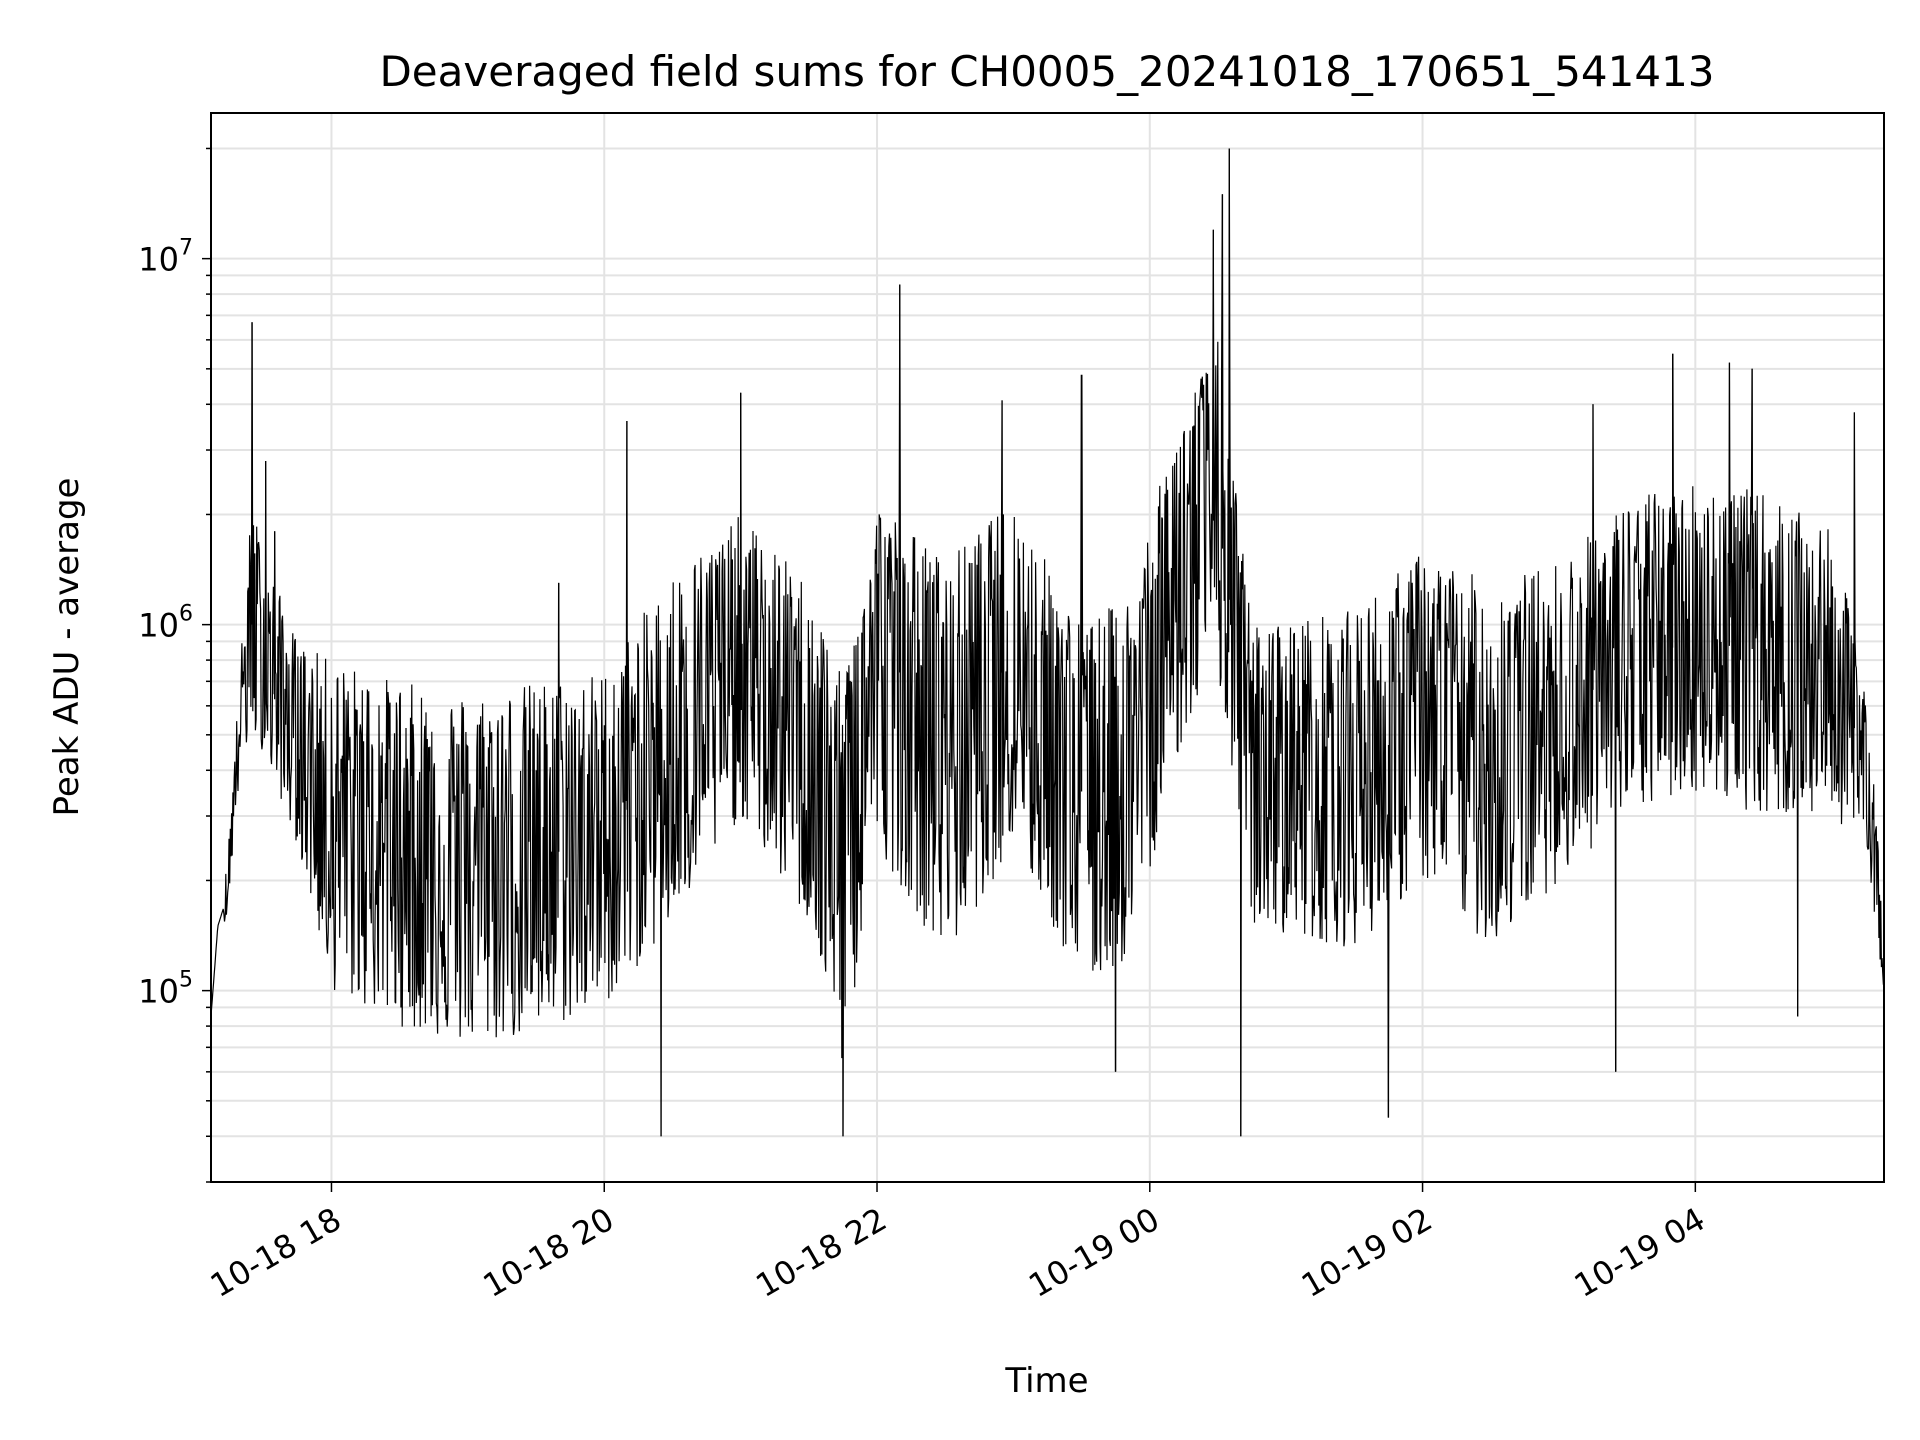 The width and height of the screenshot is (1920, 1440). What do you see at coordinates (186, 248) in the screenshot?
I see `y-tick-exponent: 7` at bounding box center [186, 248].